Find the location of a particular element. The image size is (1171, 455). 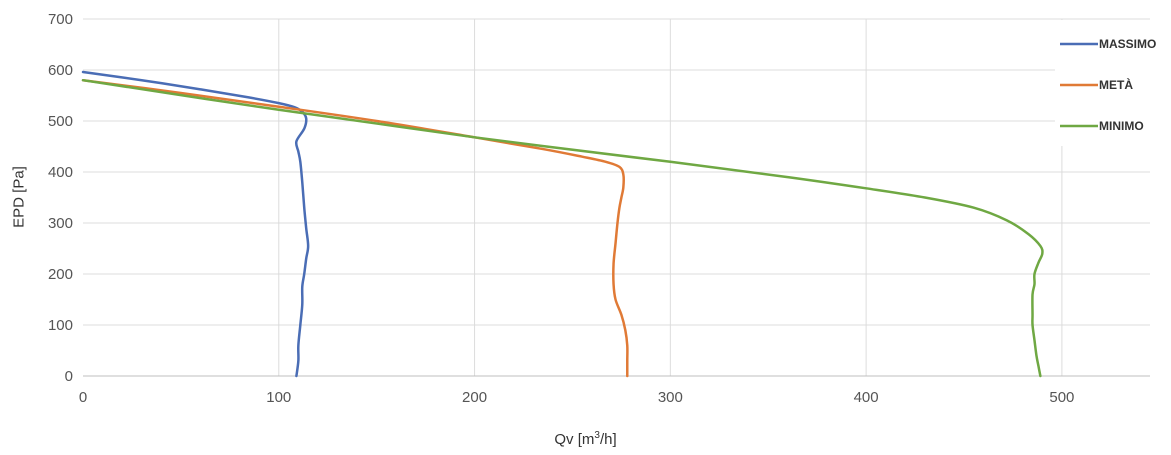

y-tick-label: 600 is located at coordinates (60, 70).